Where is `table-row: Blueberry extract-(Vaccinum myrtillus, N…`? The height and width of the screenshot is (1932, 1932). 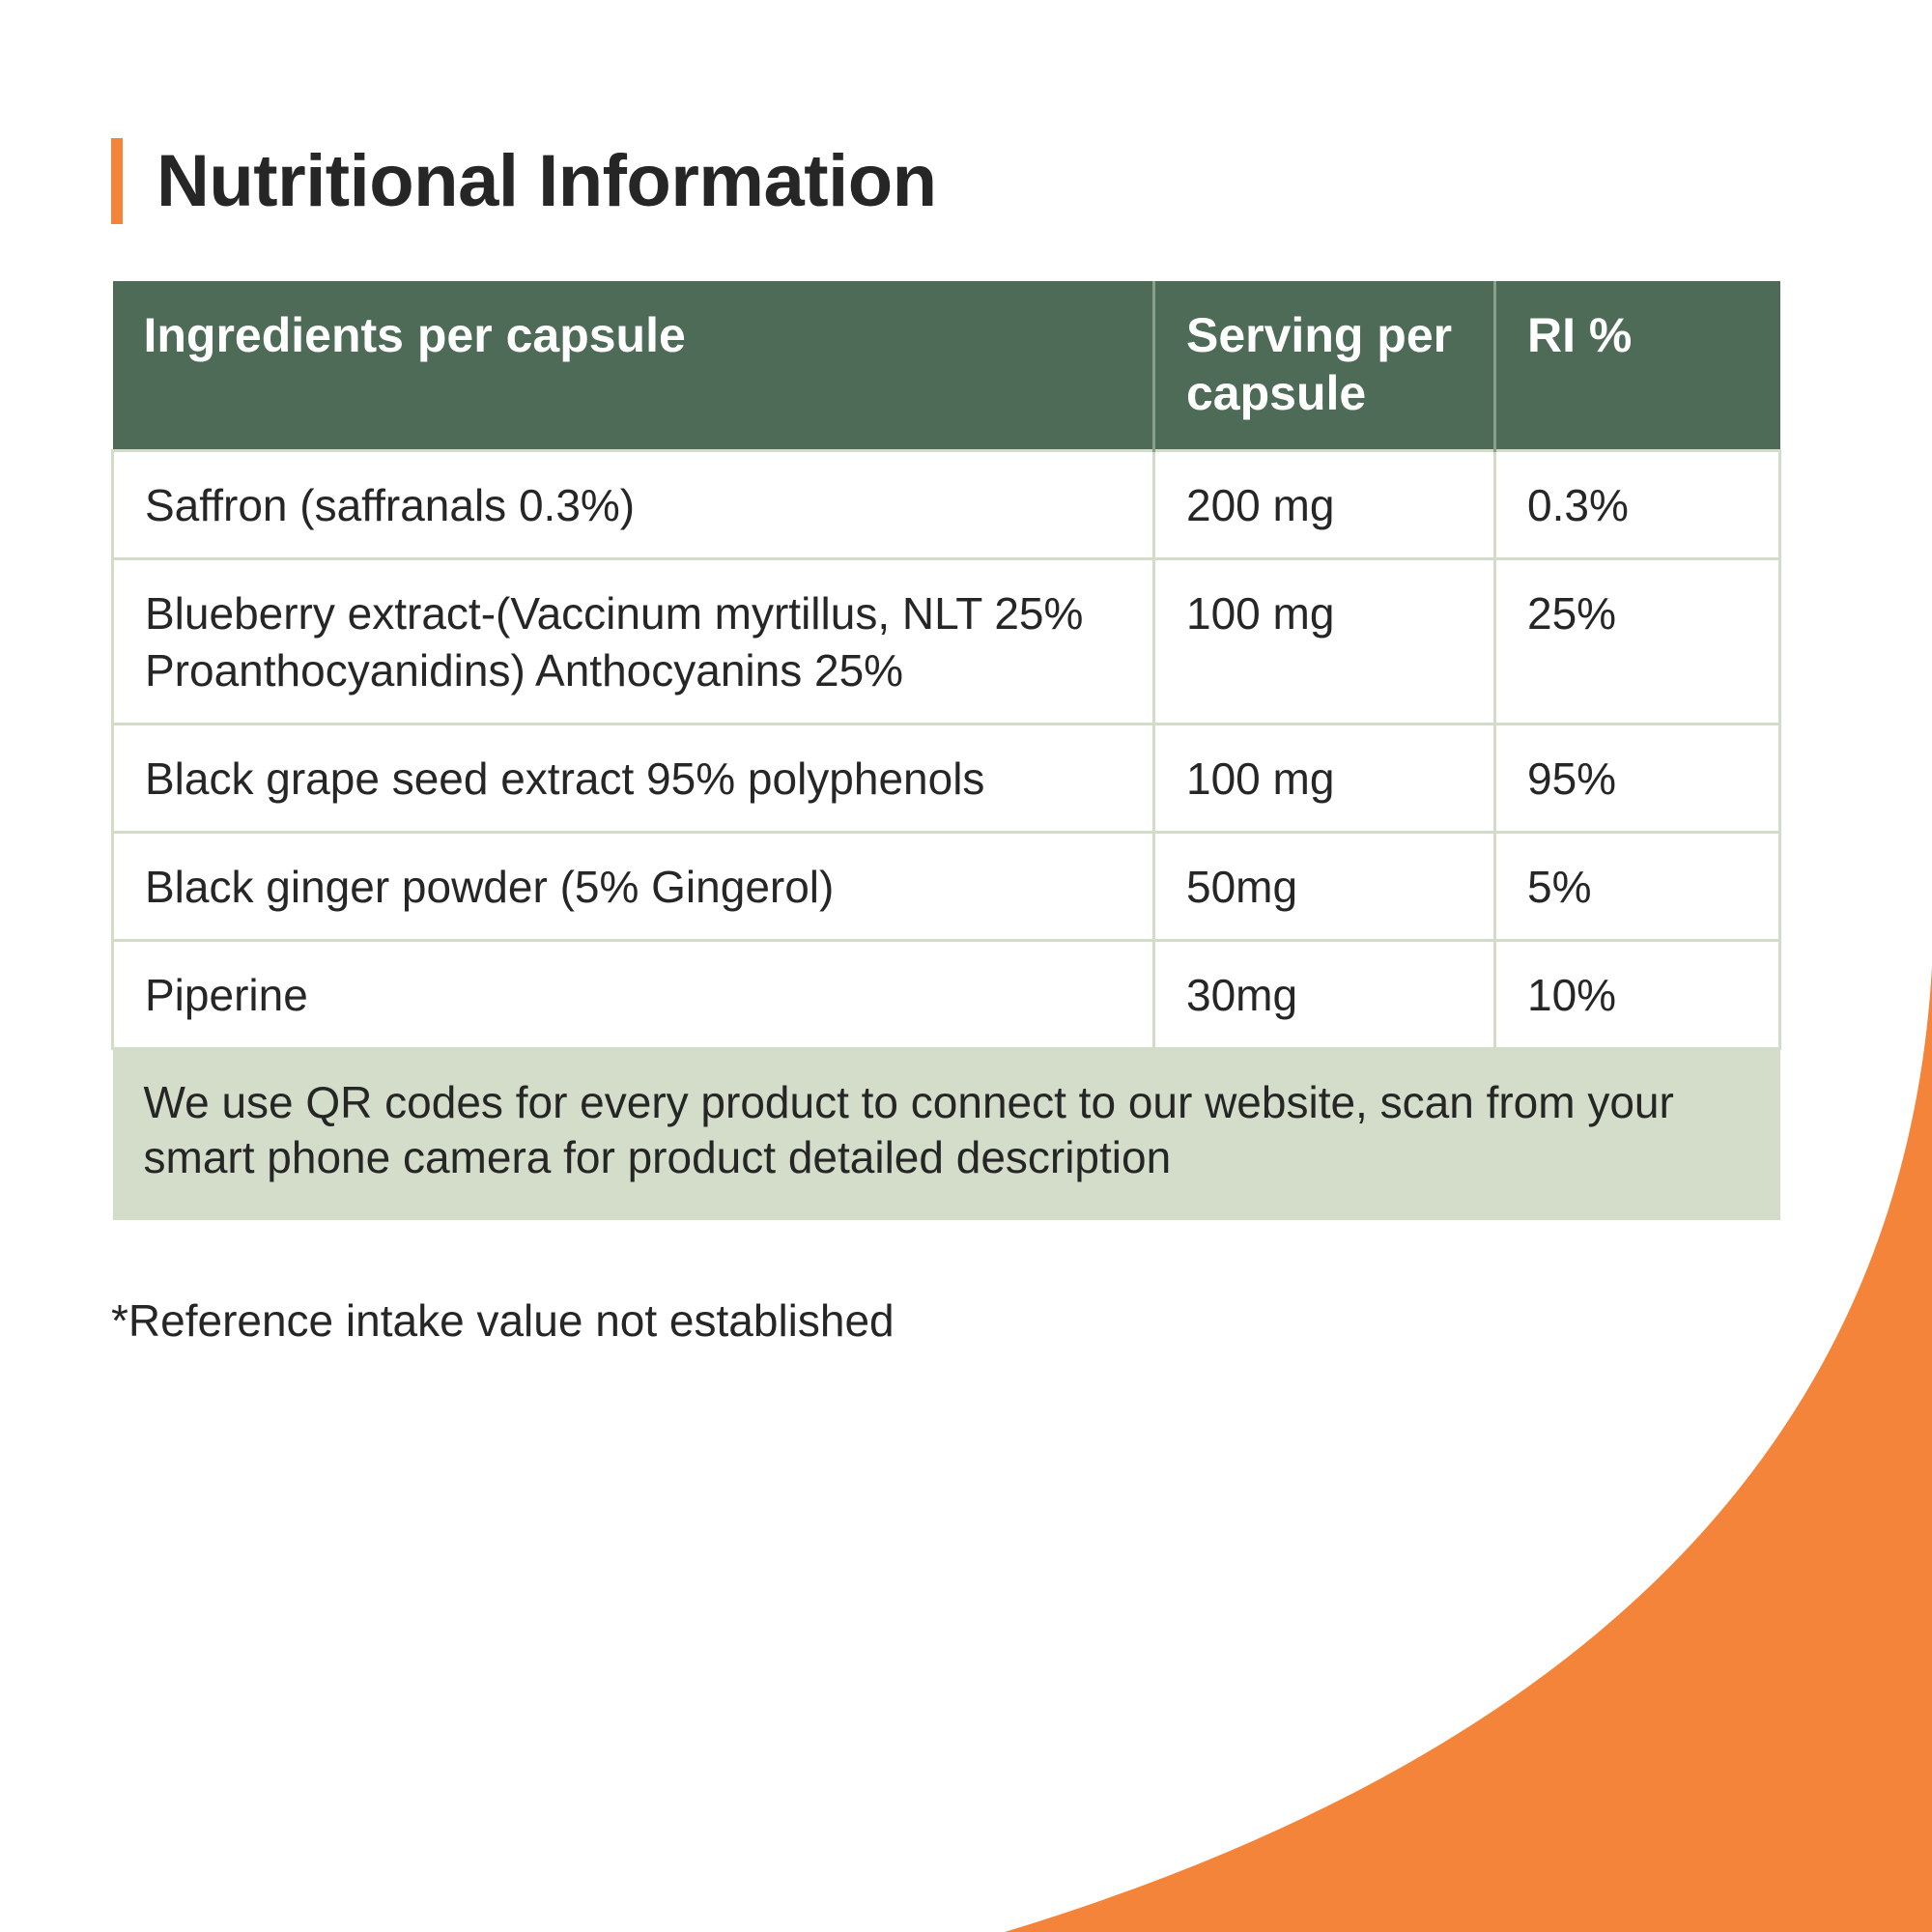 table-row: Blueberry extract-(Vaccinum myrtillus, N… is located at coordinates (946, 641).